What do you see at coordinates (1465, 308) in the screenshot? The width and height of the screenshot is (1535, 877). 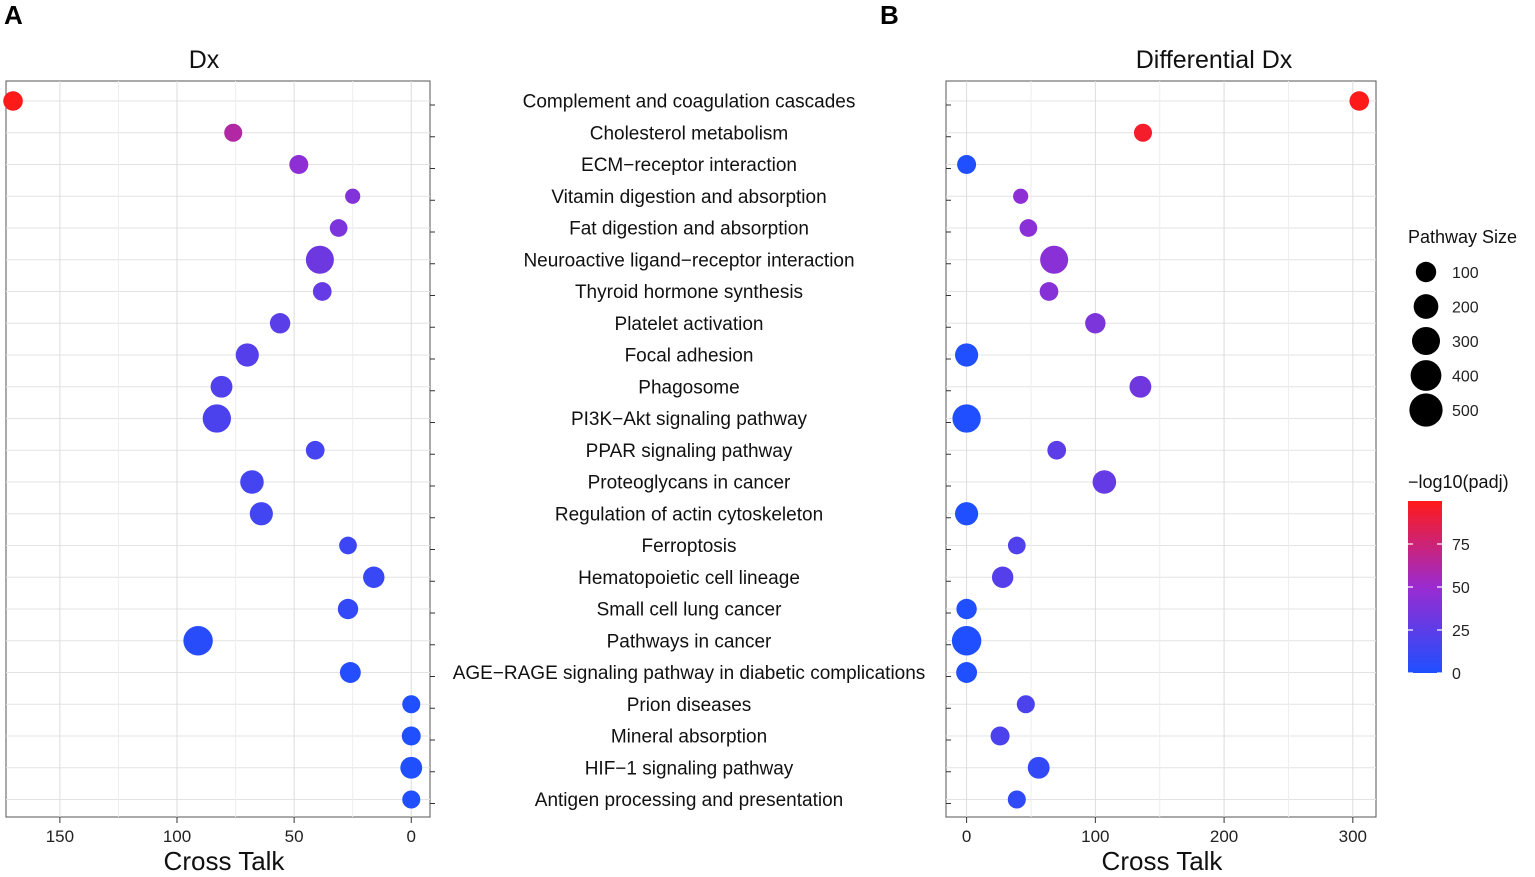 I see `size-legend-label: 200` at bounding box center [1465, 308].